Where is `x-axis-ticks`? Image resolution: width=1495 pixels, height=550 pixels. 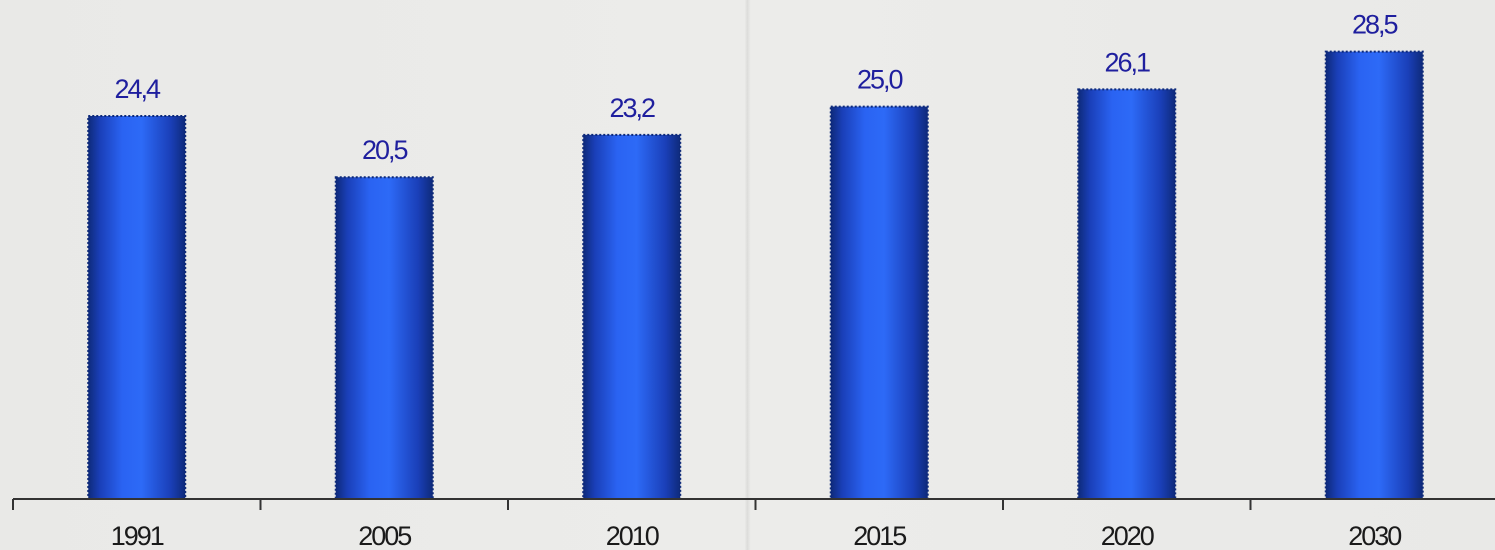
x-axis-ticks is located at coordinates (632, 504).